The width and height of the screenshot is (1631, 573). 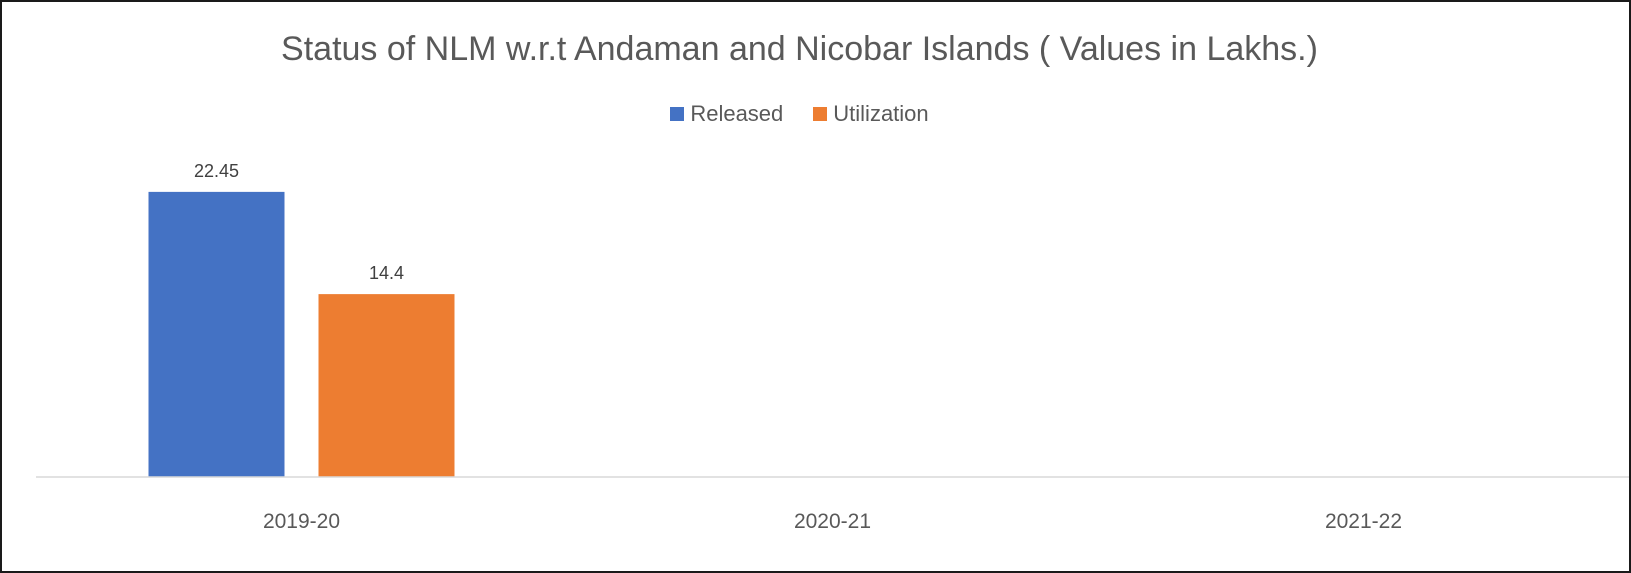 I want to click on legend-swatch-utilization, so click(x=820, y=114).